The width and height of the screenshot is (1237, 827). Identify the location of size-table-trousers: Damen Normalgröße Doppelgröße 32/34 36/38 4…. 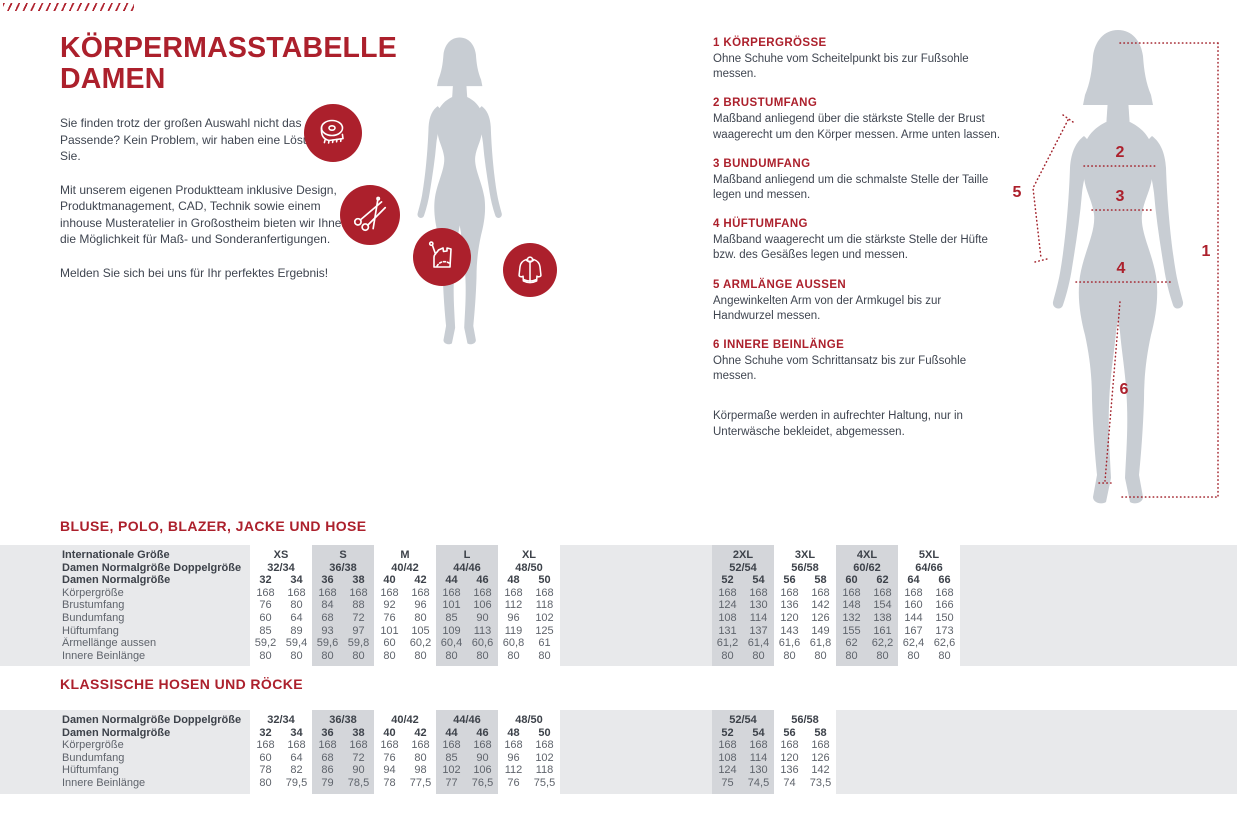
(618, 752).